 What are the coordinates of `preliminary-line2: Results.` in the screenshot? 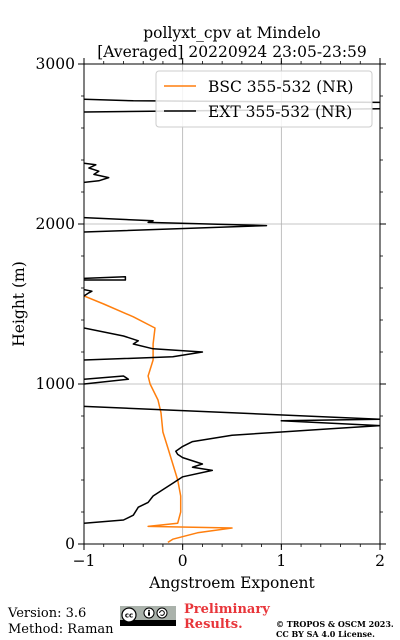 It's located at (213, 624).